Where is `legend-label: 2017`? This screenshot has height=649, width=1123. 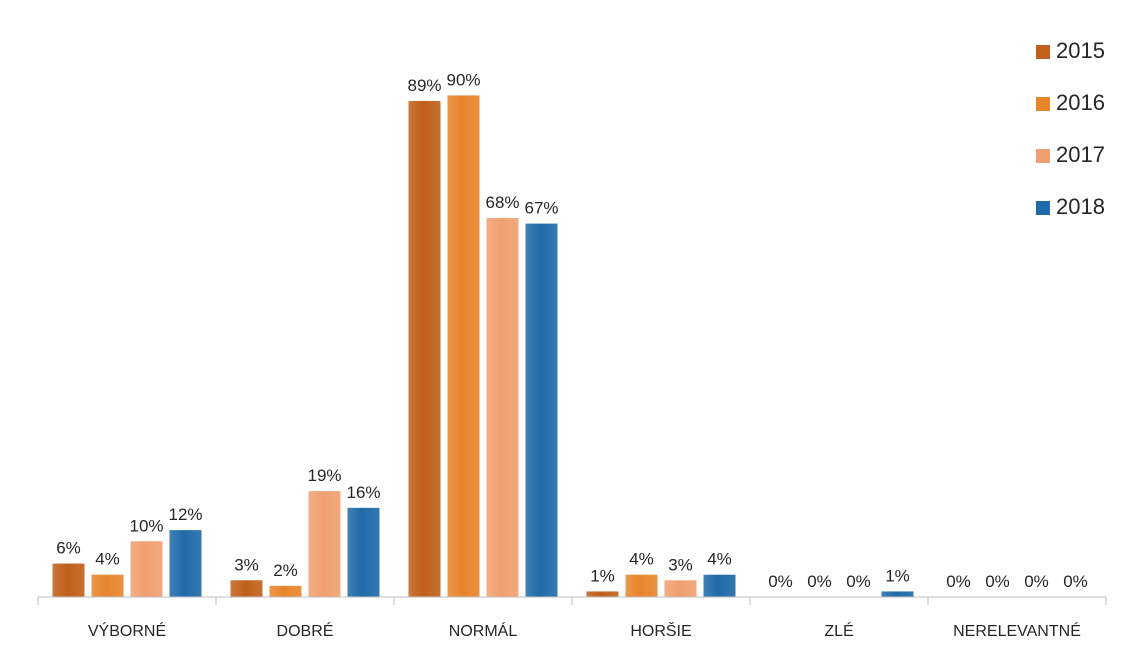 legend-label: 2017 is located at coordinates (1080, 154).